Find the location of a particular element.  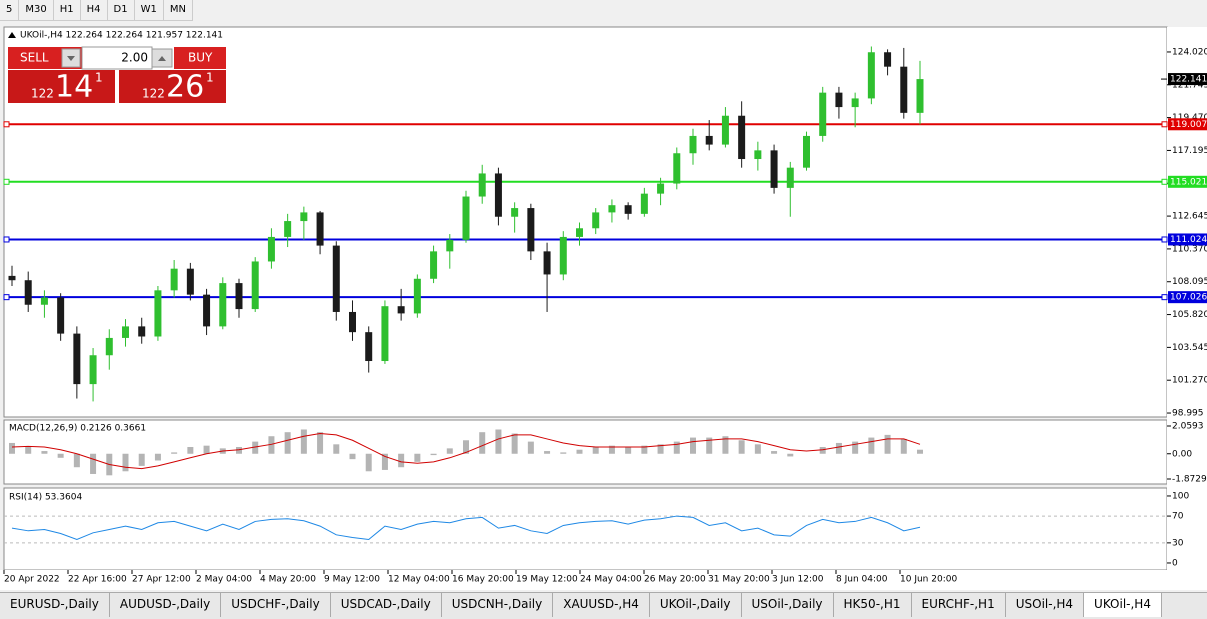

timeframe-button: MN is located at coordinates (178, 10).